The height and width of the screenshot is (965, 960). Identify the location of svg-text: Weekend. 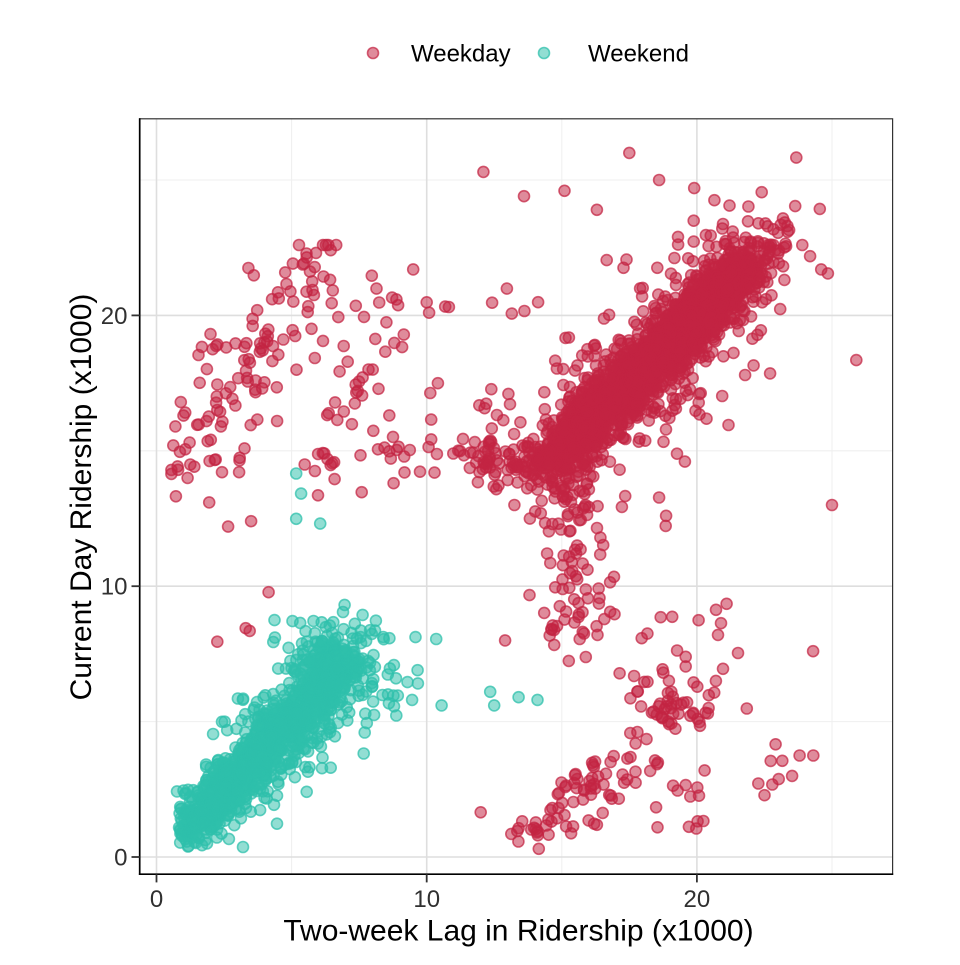
(638, 54).